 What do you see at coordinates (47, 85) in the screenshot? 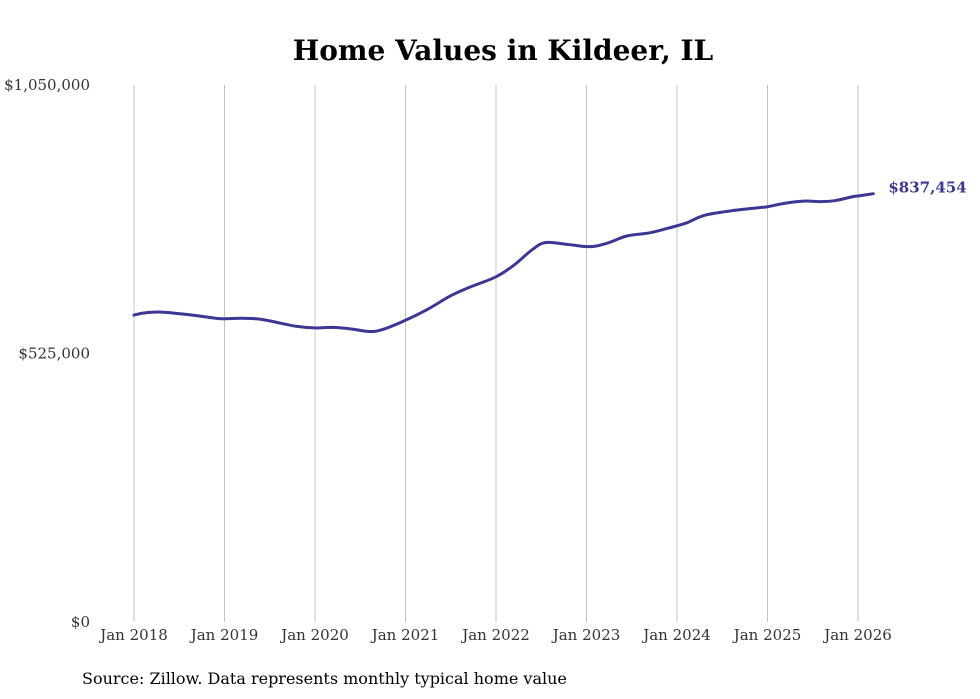
I see `y-tick-label: $1,050,000` at bounding box center [47, 85].